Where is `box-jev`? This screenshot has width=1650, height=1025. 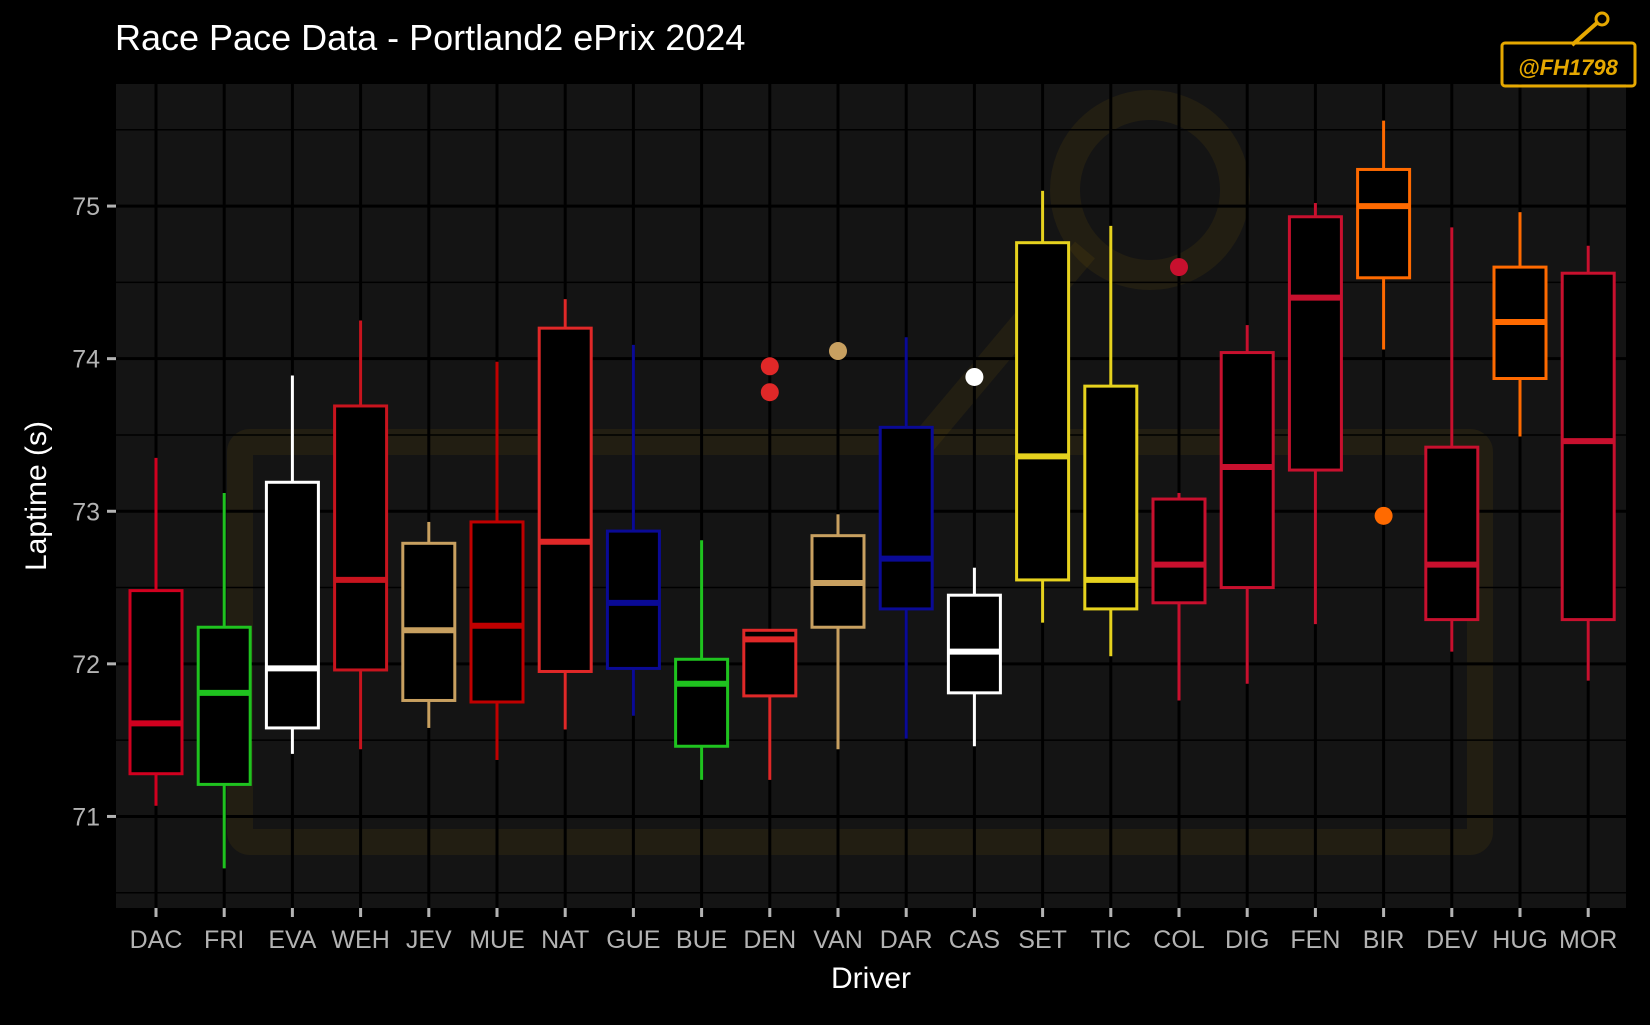 box-jev is located at coordinates (429, 624).